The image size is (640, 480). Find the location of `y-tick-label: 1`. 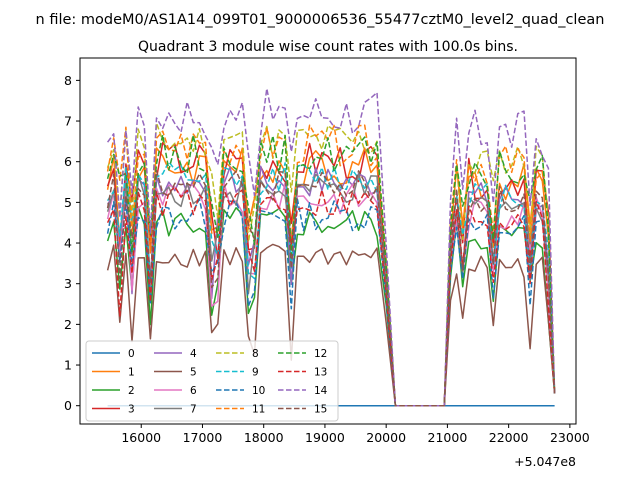

y-tick-label: 1 is located at coordinates (68, 365).